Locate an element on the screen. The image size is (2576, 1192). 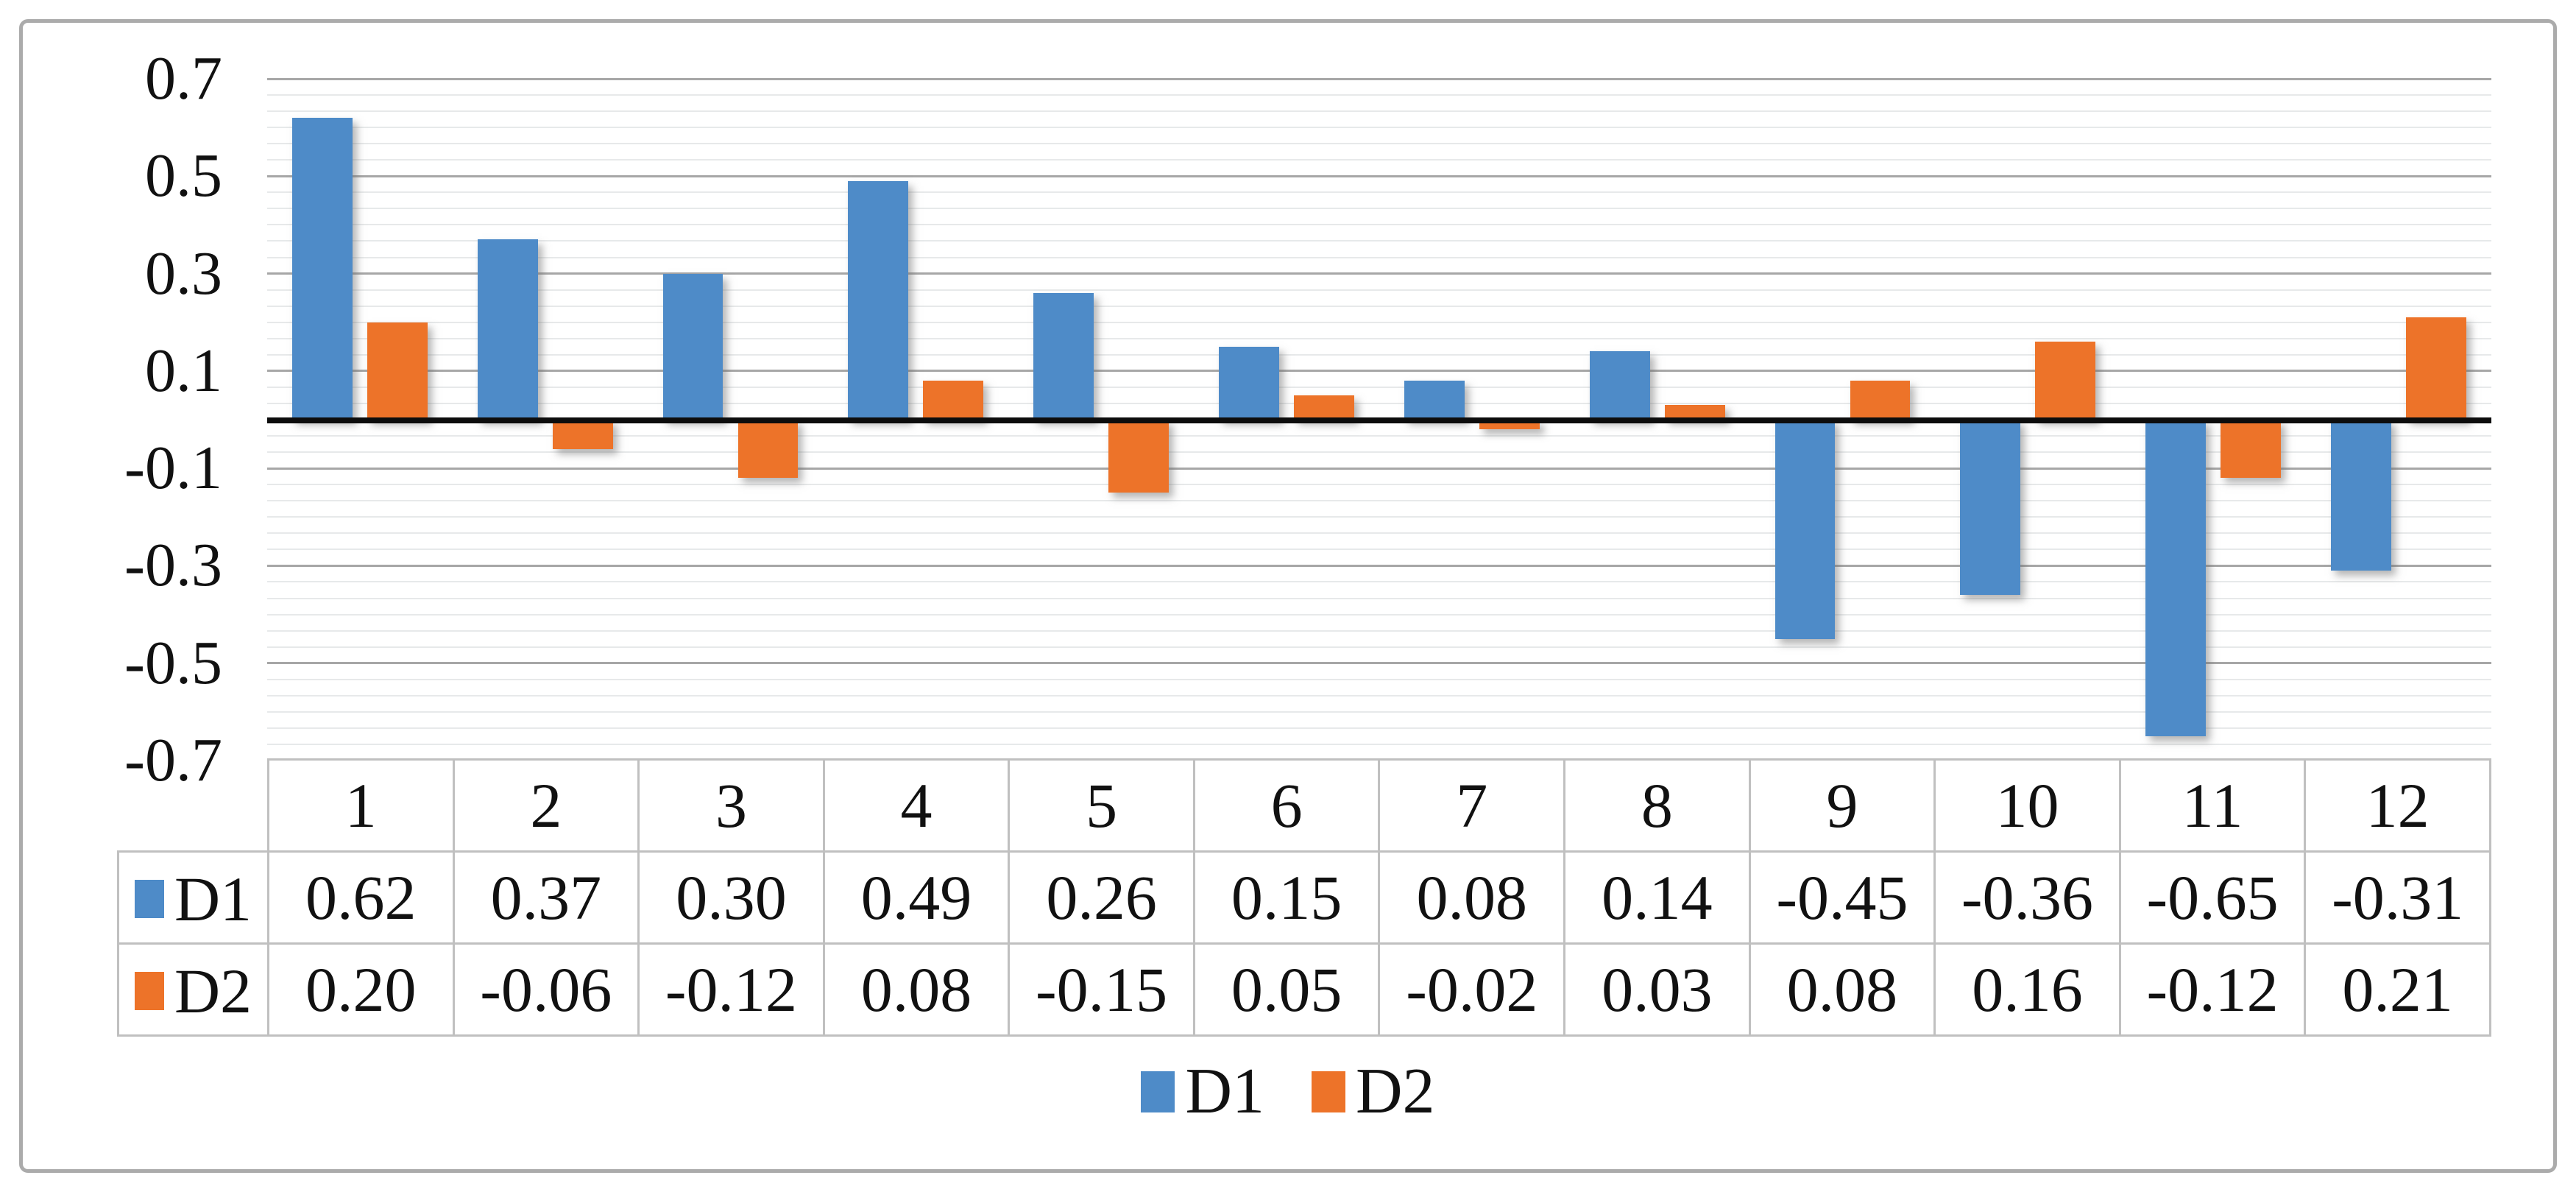
y-tick-label: -0.5 is located at coordinates (173, 662).